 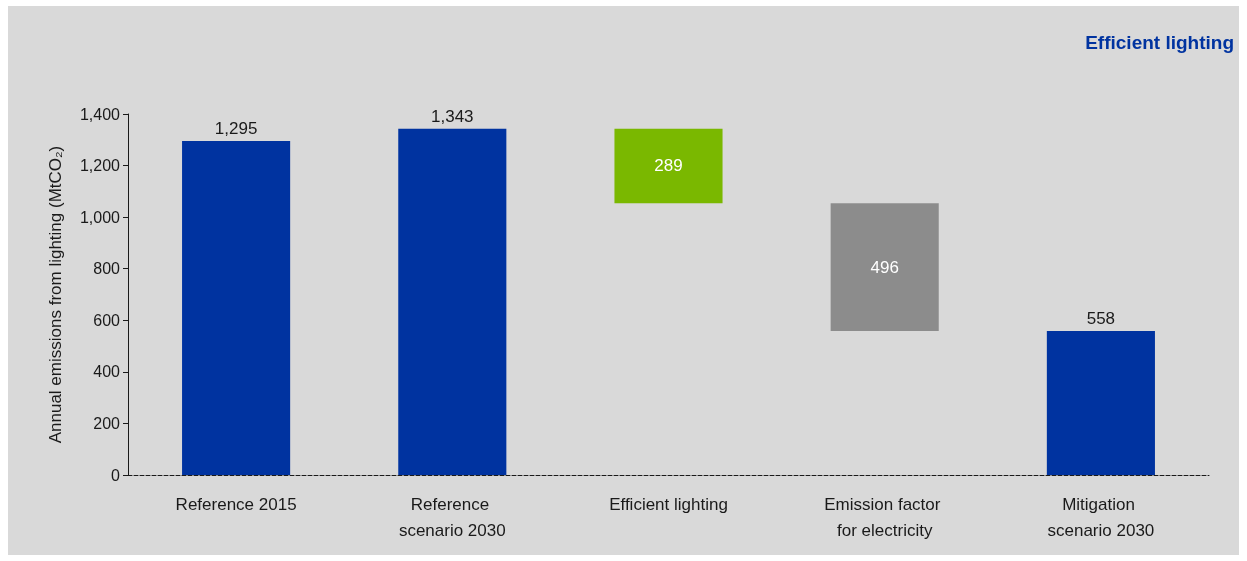 What do you see at coordinates (236, 504) in the screenshot?
I see `x-tick-label: Reference 2015` at bounding box center [236, 504].